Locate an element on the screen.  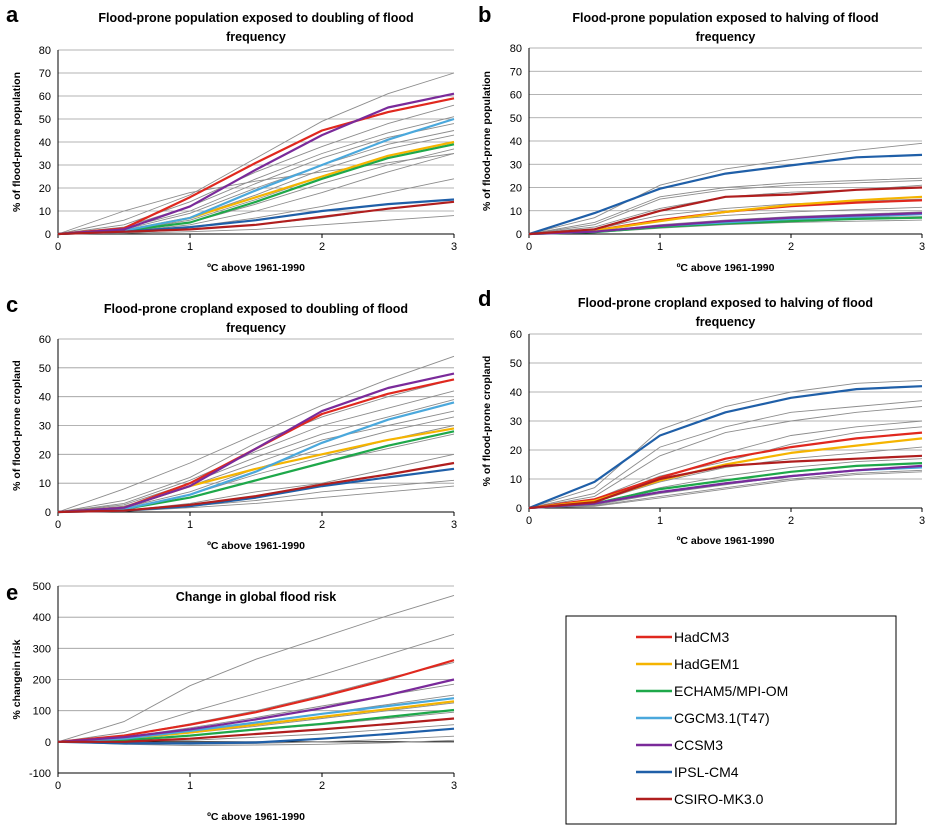
y-tick-label: 300 is located at coordinates (42, 649).